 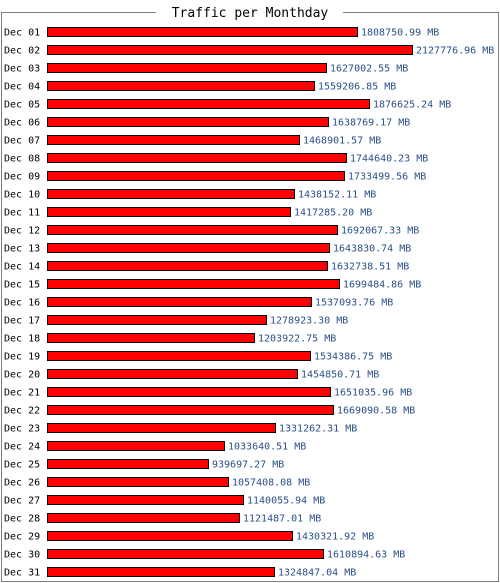 I want to click on bar-row: Dec 20 1454850.71 MB, so click(x=191, y=375).